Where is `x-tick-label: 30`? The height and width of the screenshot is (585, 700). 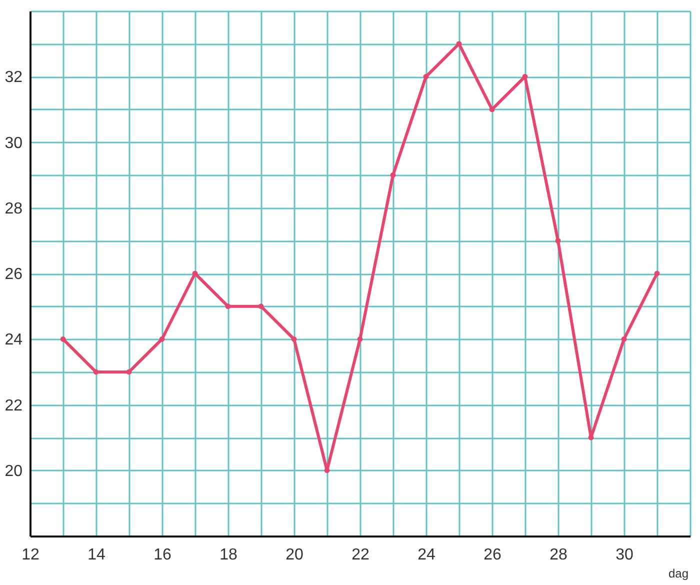 x-tick-label: 30 is located at coordinates (625, 555).